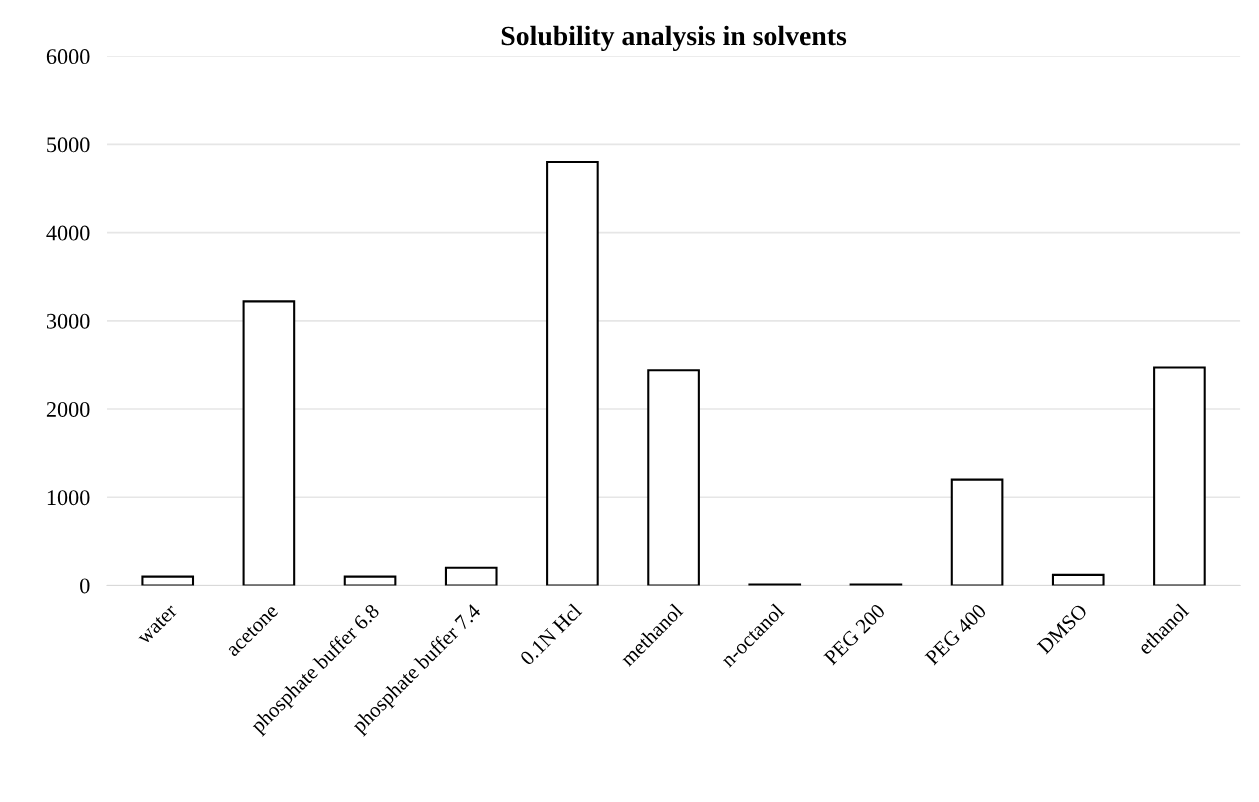 Image resolution: width=1259 pixels, height=802 pixels. Describe the element at coordinates (68, 145) in the screenshot. I see `y-tick-label: 5000` at that location.